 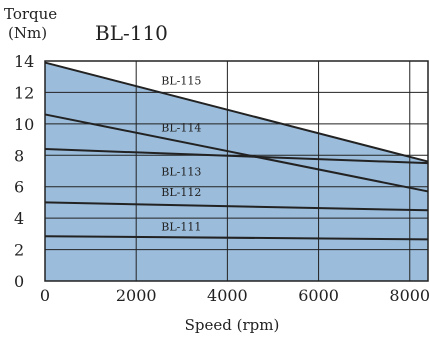 I want to click on y-axis-label-line1: Torque, so click(x=30, y=14).